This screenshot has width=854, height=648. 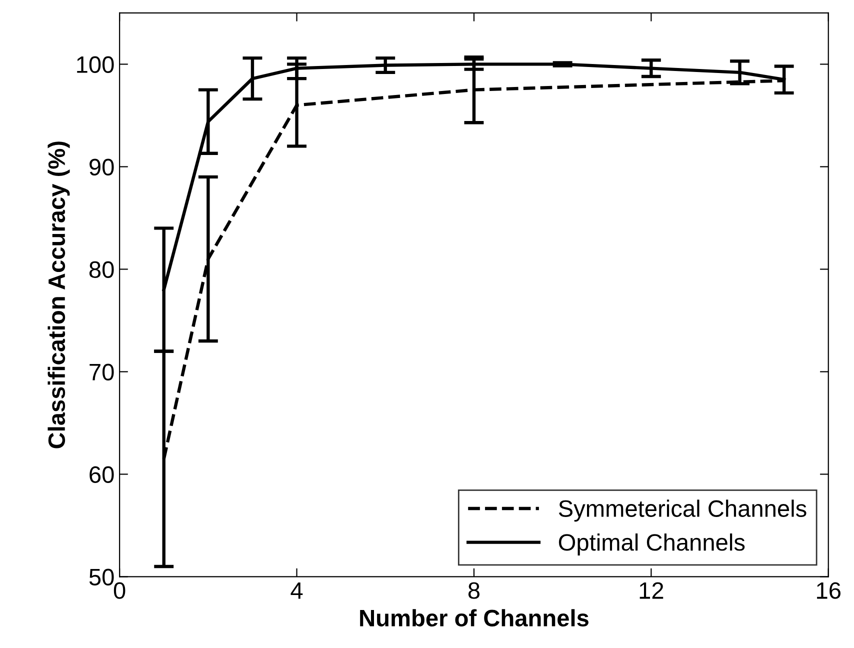 What do you see at coordinates (682, 511) in the screenshot?
I see `legend-label: Symmeterical Channels` at bounding box center [682, 511].